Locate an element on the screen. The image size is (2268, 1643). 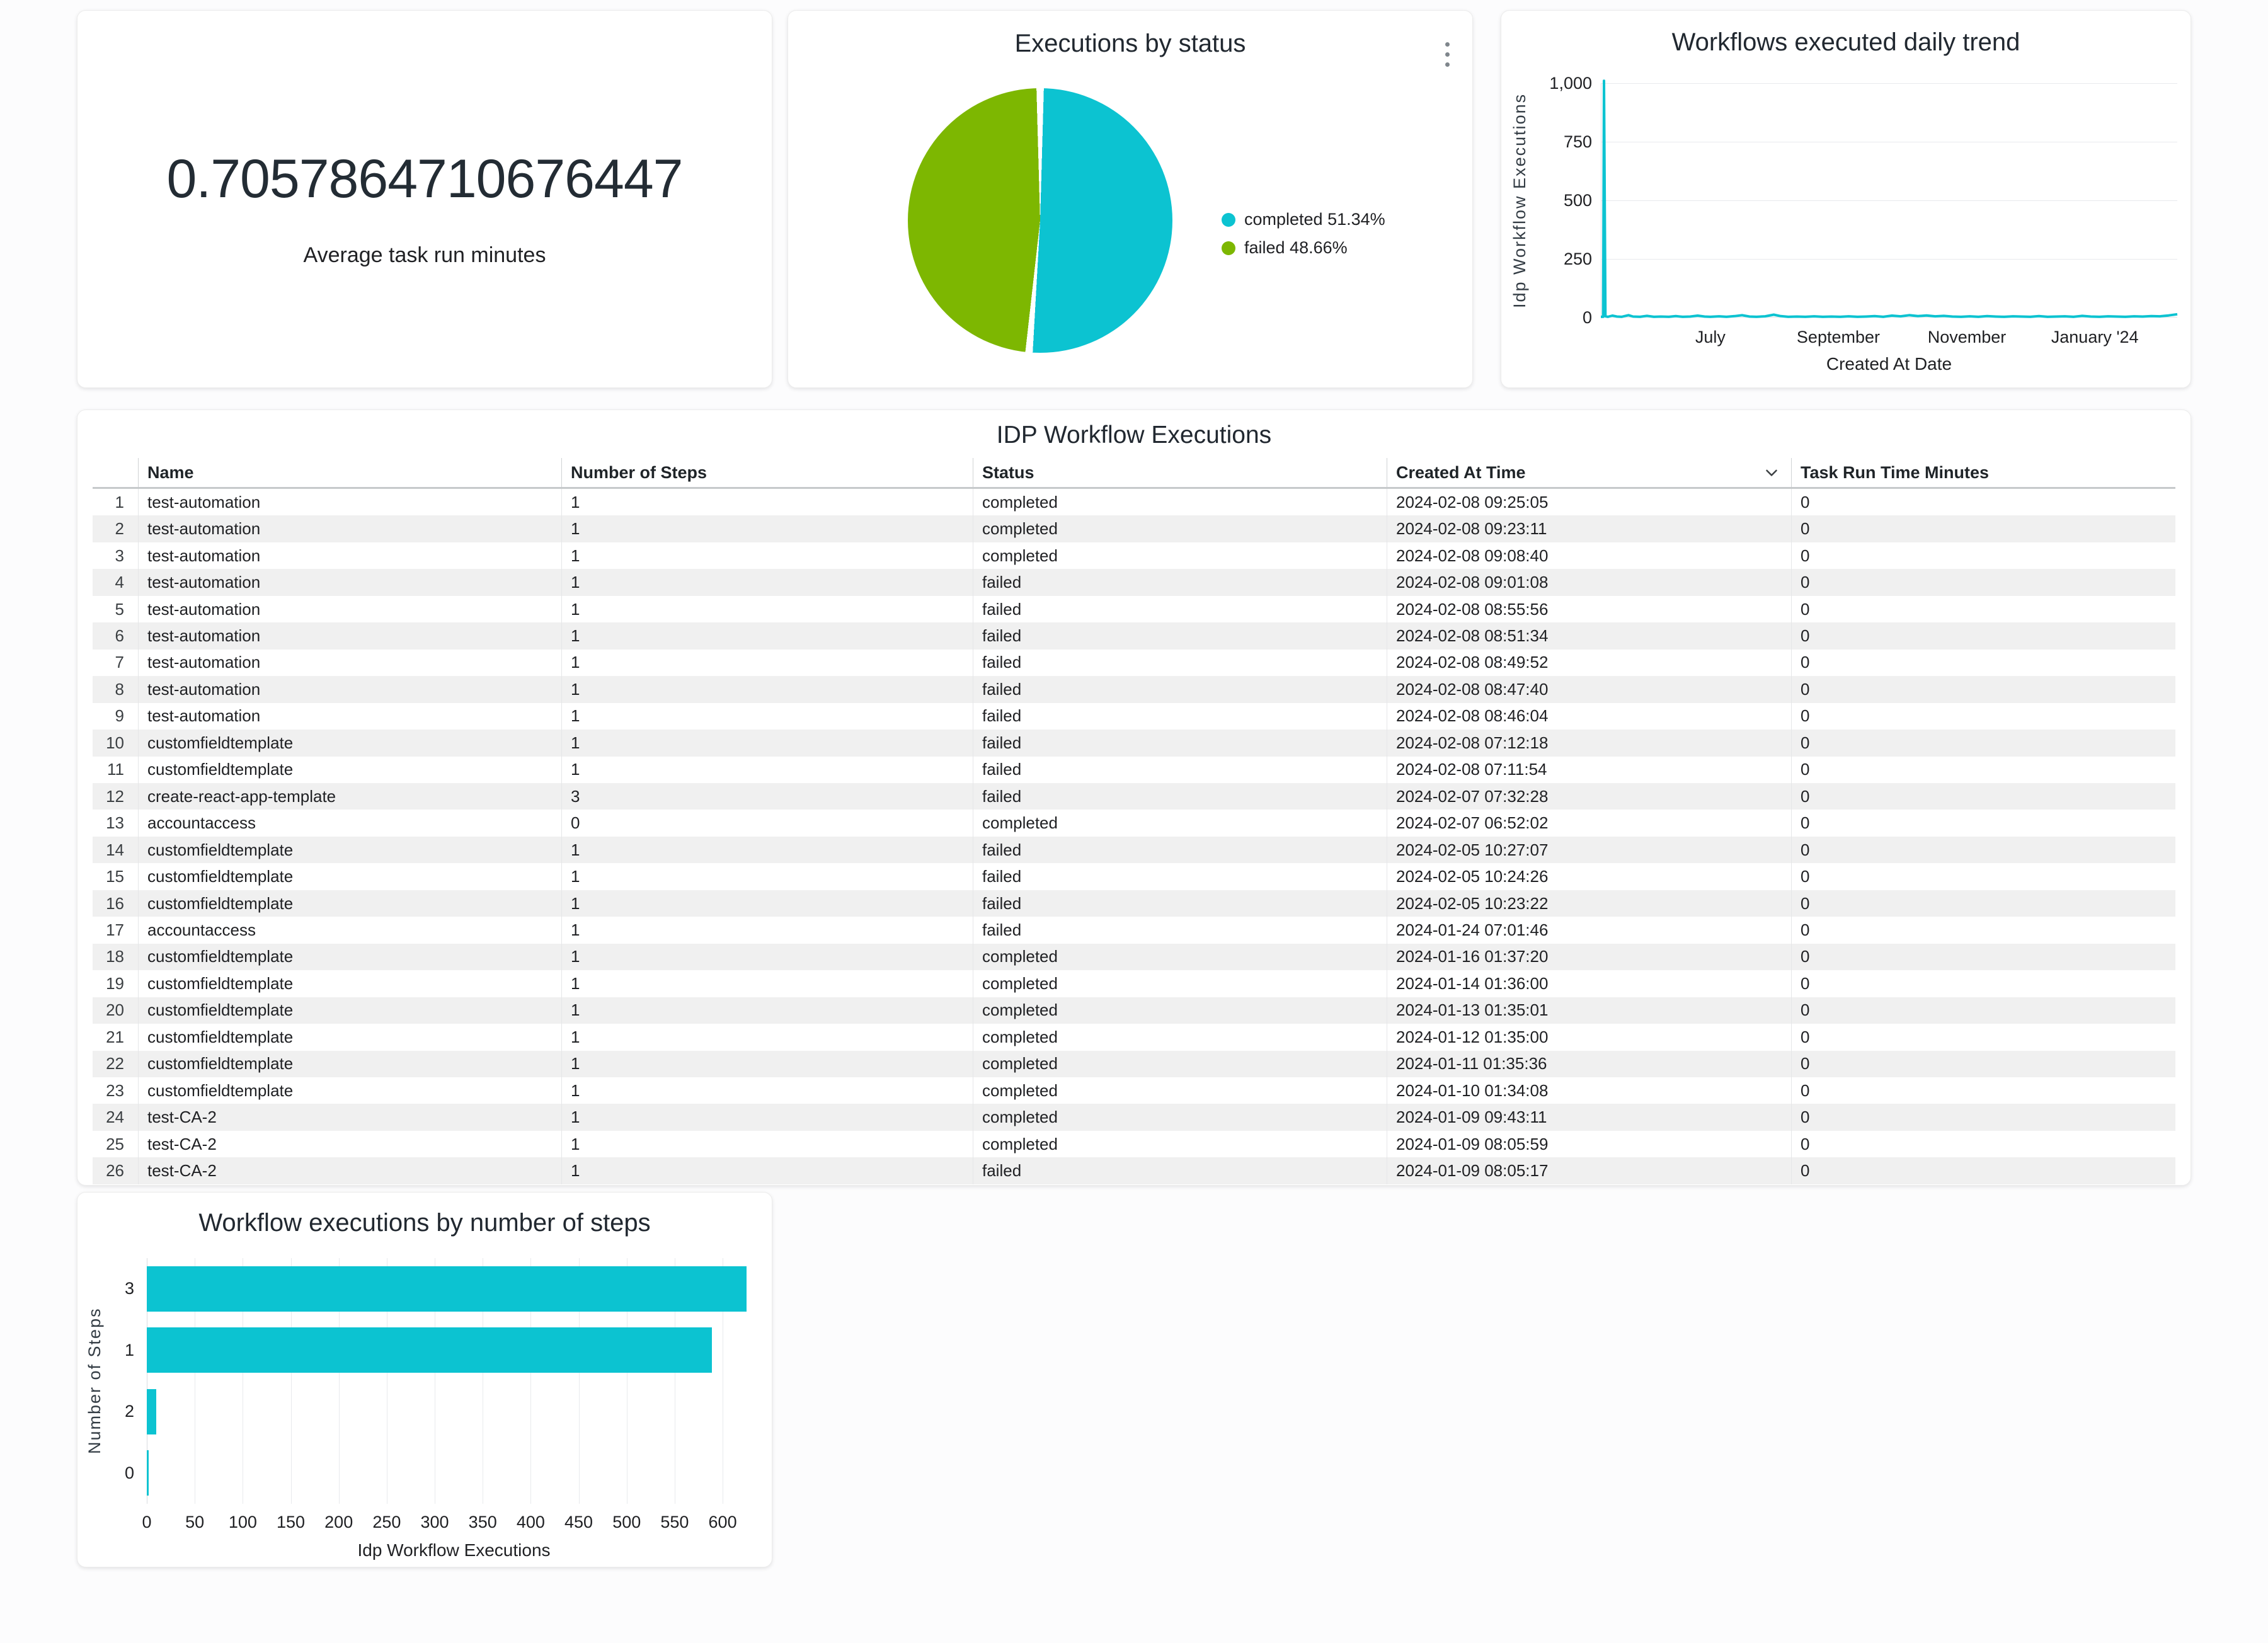
bar-chart-plot-area is located at coordinates (454, 1381).